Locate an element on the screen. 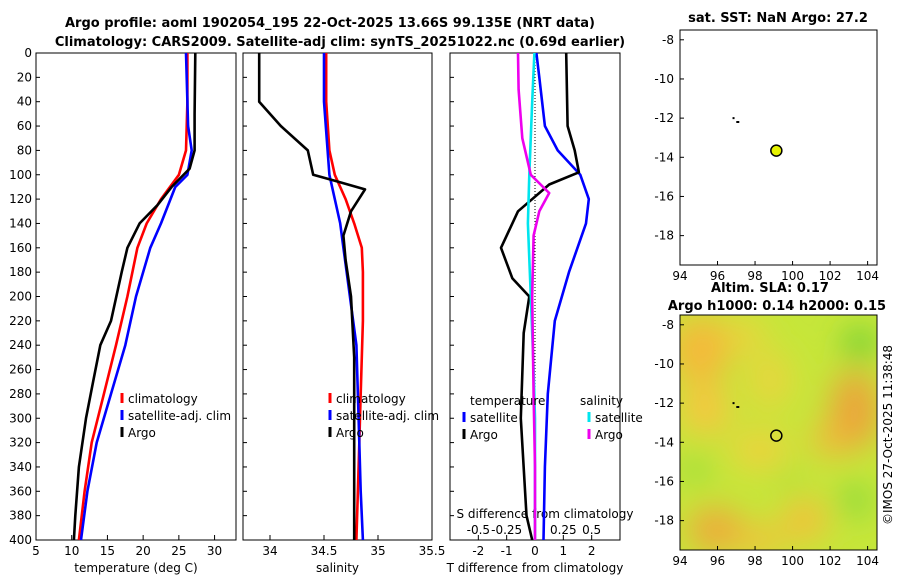  sst-map-xtick-label: 104 is located at coordinates (867, 276).